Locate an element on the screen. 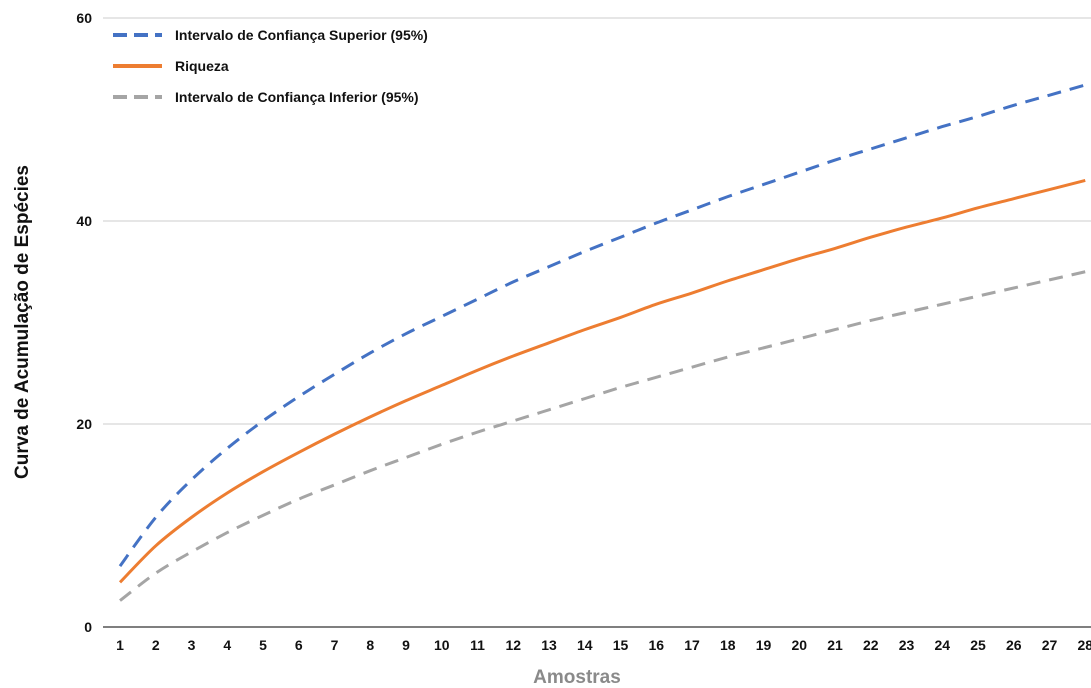  legend-label-lower-ci: Intervalo de Confiança Inferior (95%) is located at coordinates (297, 97).